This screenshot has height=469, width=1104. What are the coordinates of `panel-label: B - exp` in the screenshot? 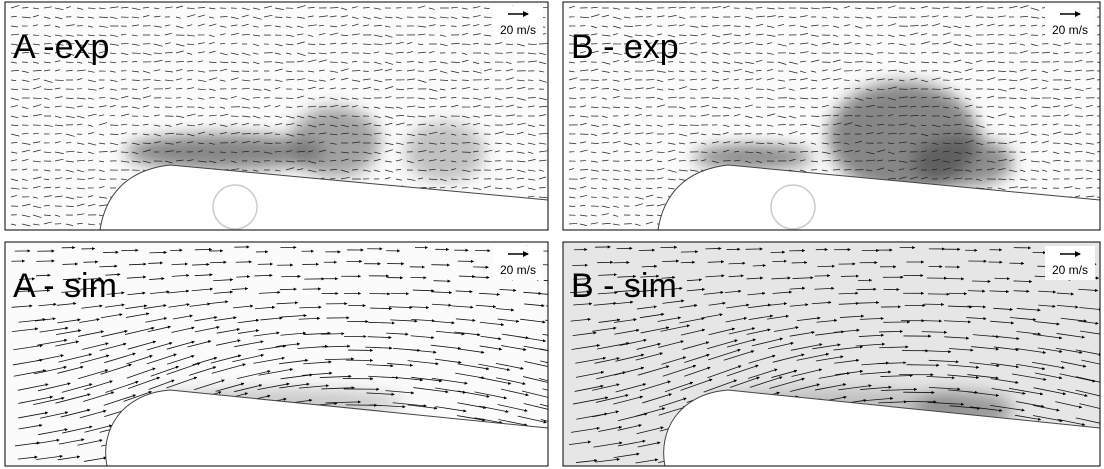 It's located at (625, 47).